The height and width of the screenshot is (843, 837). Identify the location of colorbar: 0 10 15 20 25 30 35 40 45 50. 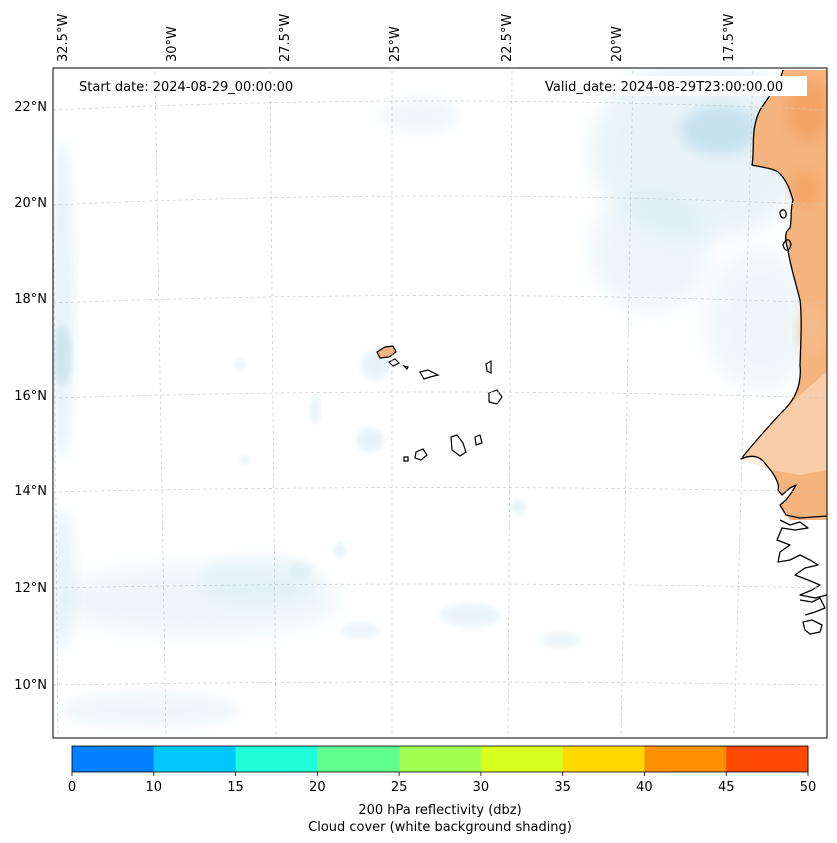
(442, 770).